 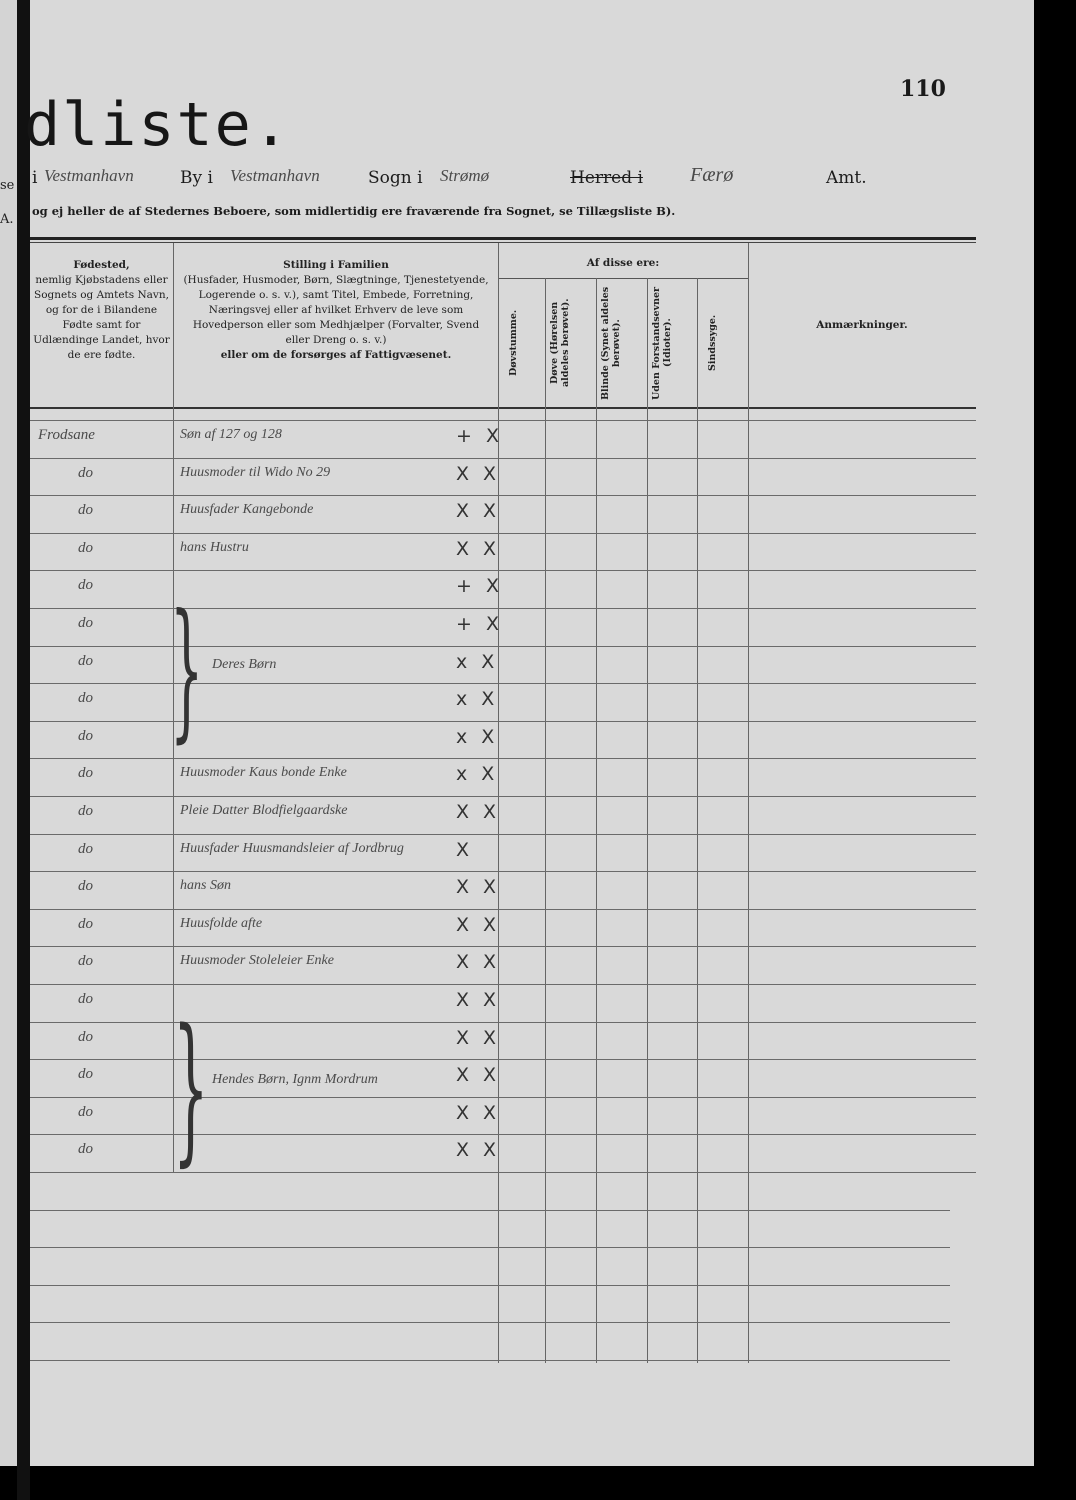 I want to click on table-row: Frodsane Søn af 127 og 128 + X, so click(x=265, y=443).